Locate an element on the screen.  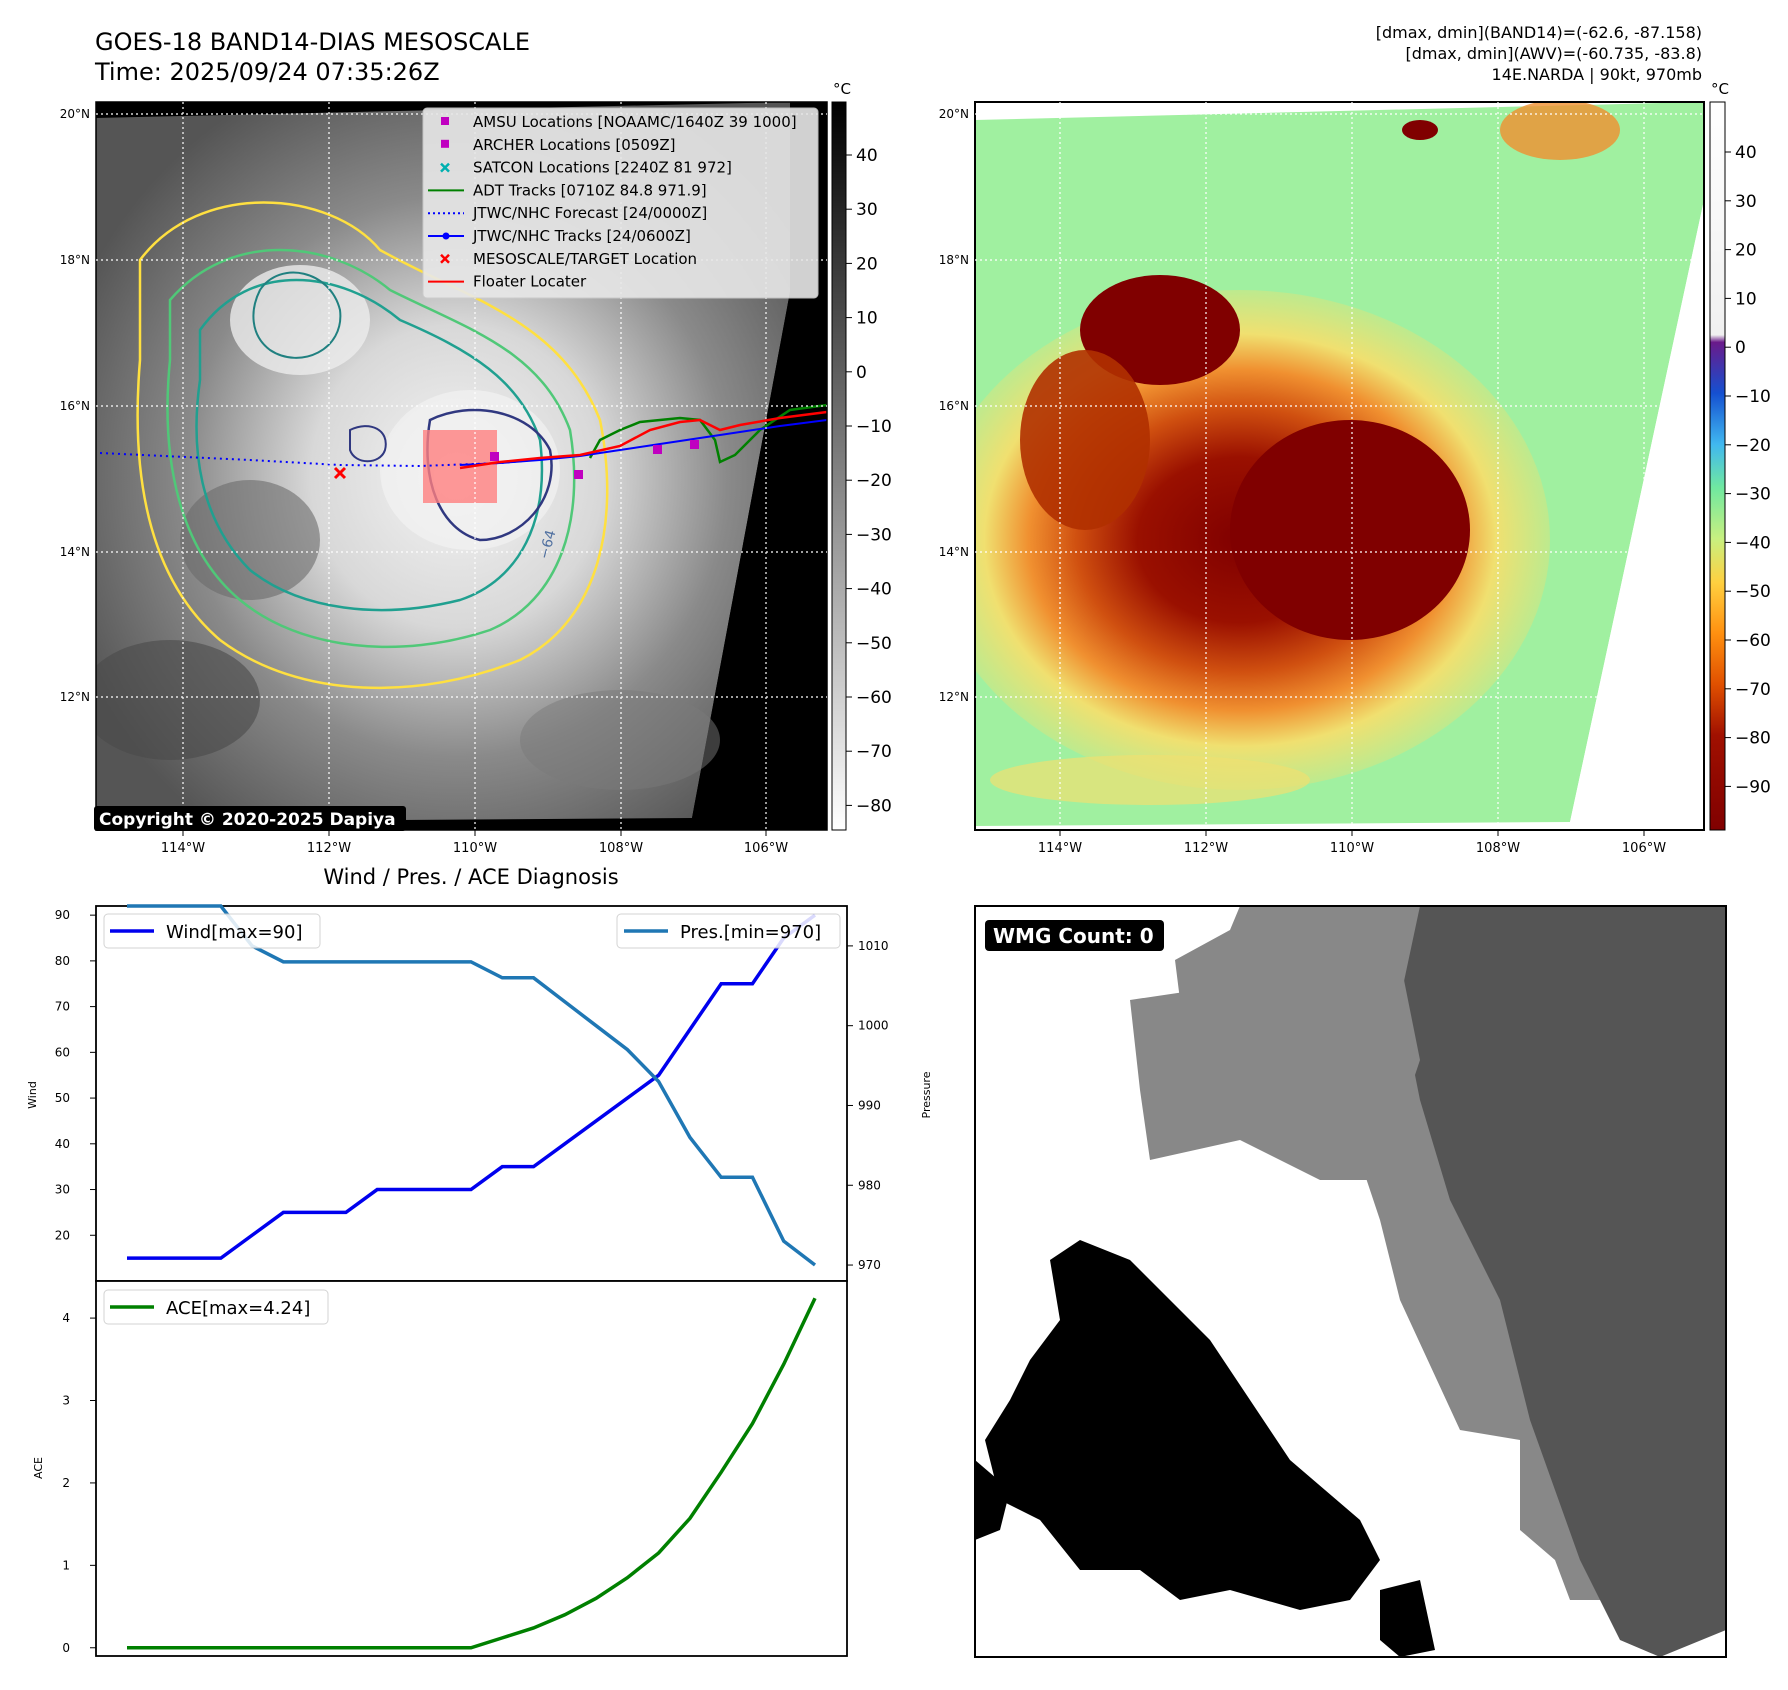
lat-tick-label: 18°N is located at coordinates (75, 260).